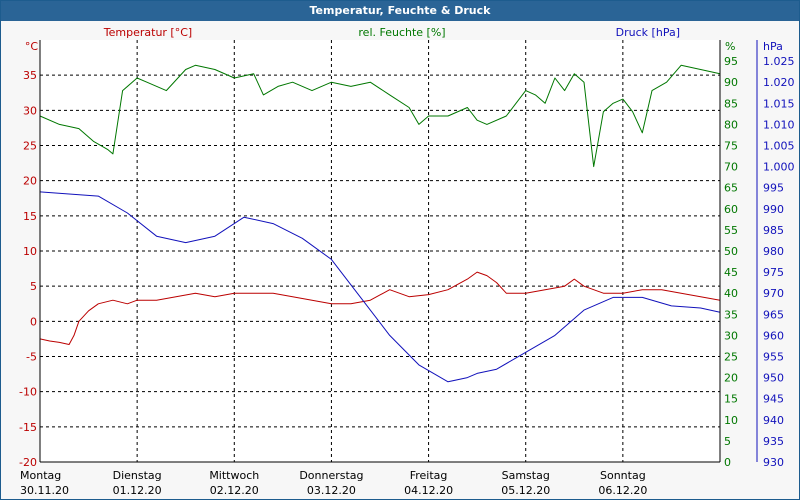 This screenshot has width=800, height=500. I want to click on pressure-tick-label: 990, so click(773, 209).